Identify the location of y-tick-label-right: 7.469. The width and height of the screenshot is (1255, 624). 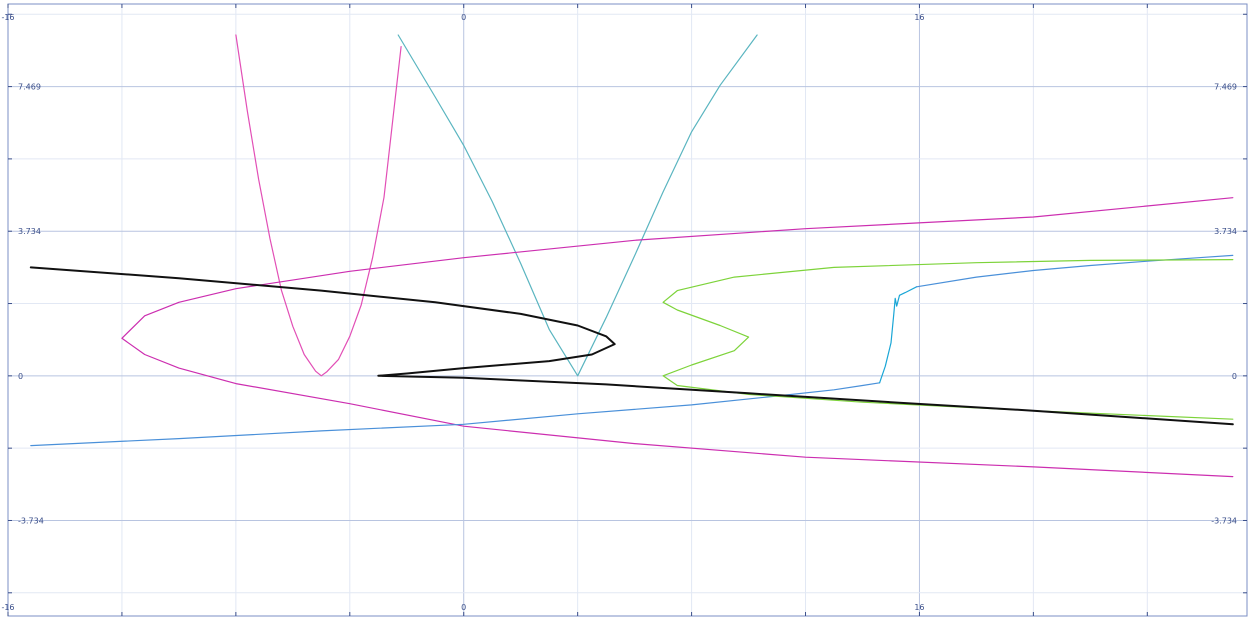
(1225, 87).